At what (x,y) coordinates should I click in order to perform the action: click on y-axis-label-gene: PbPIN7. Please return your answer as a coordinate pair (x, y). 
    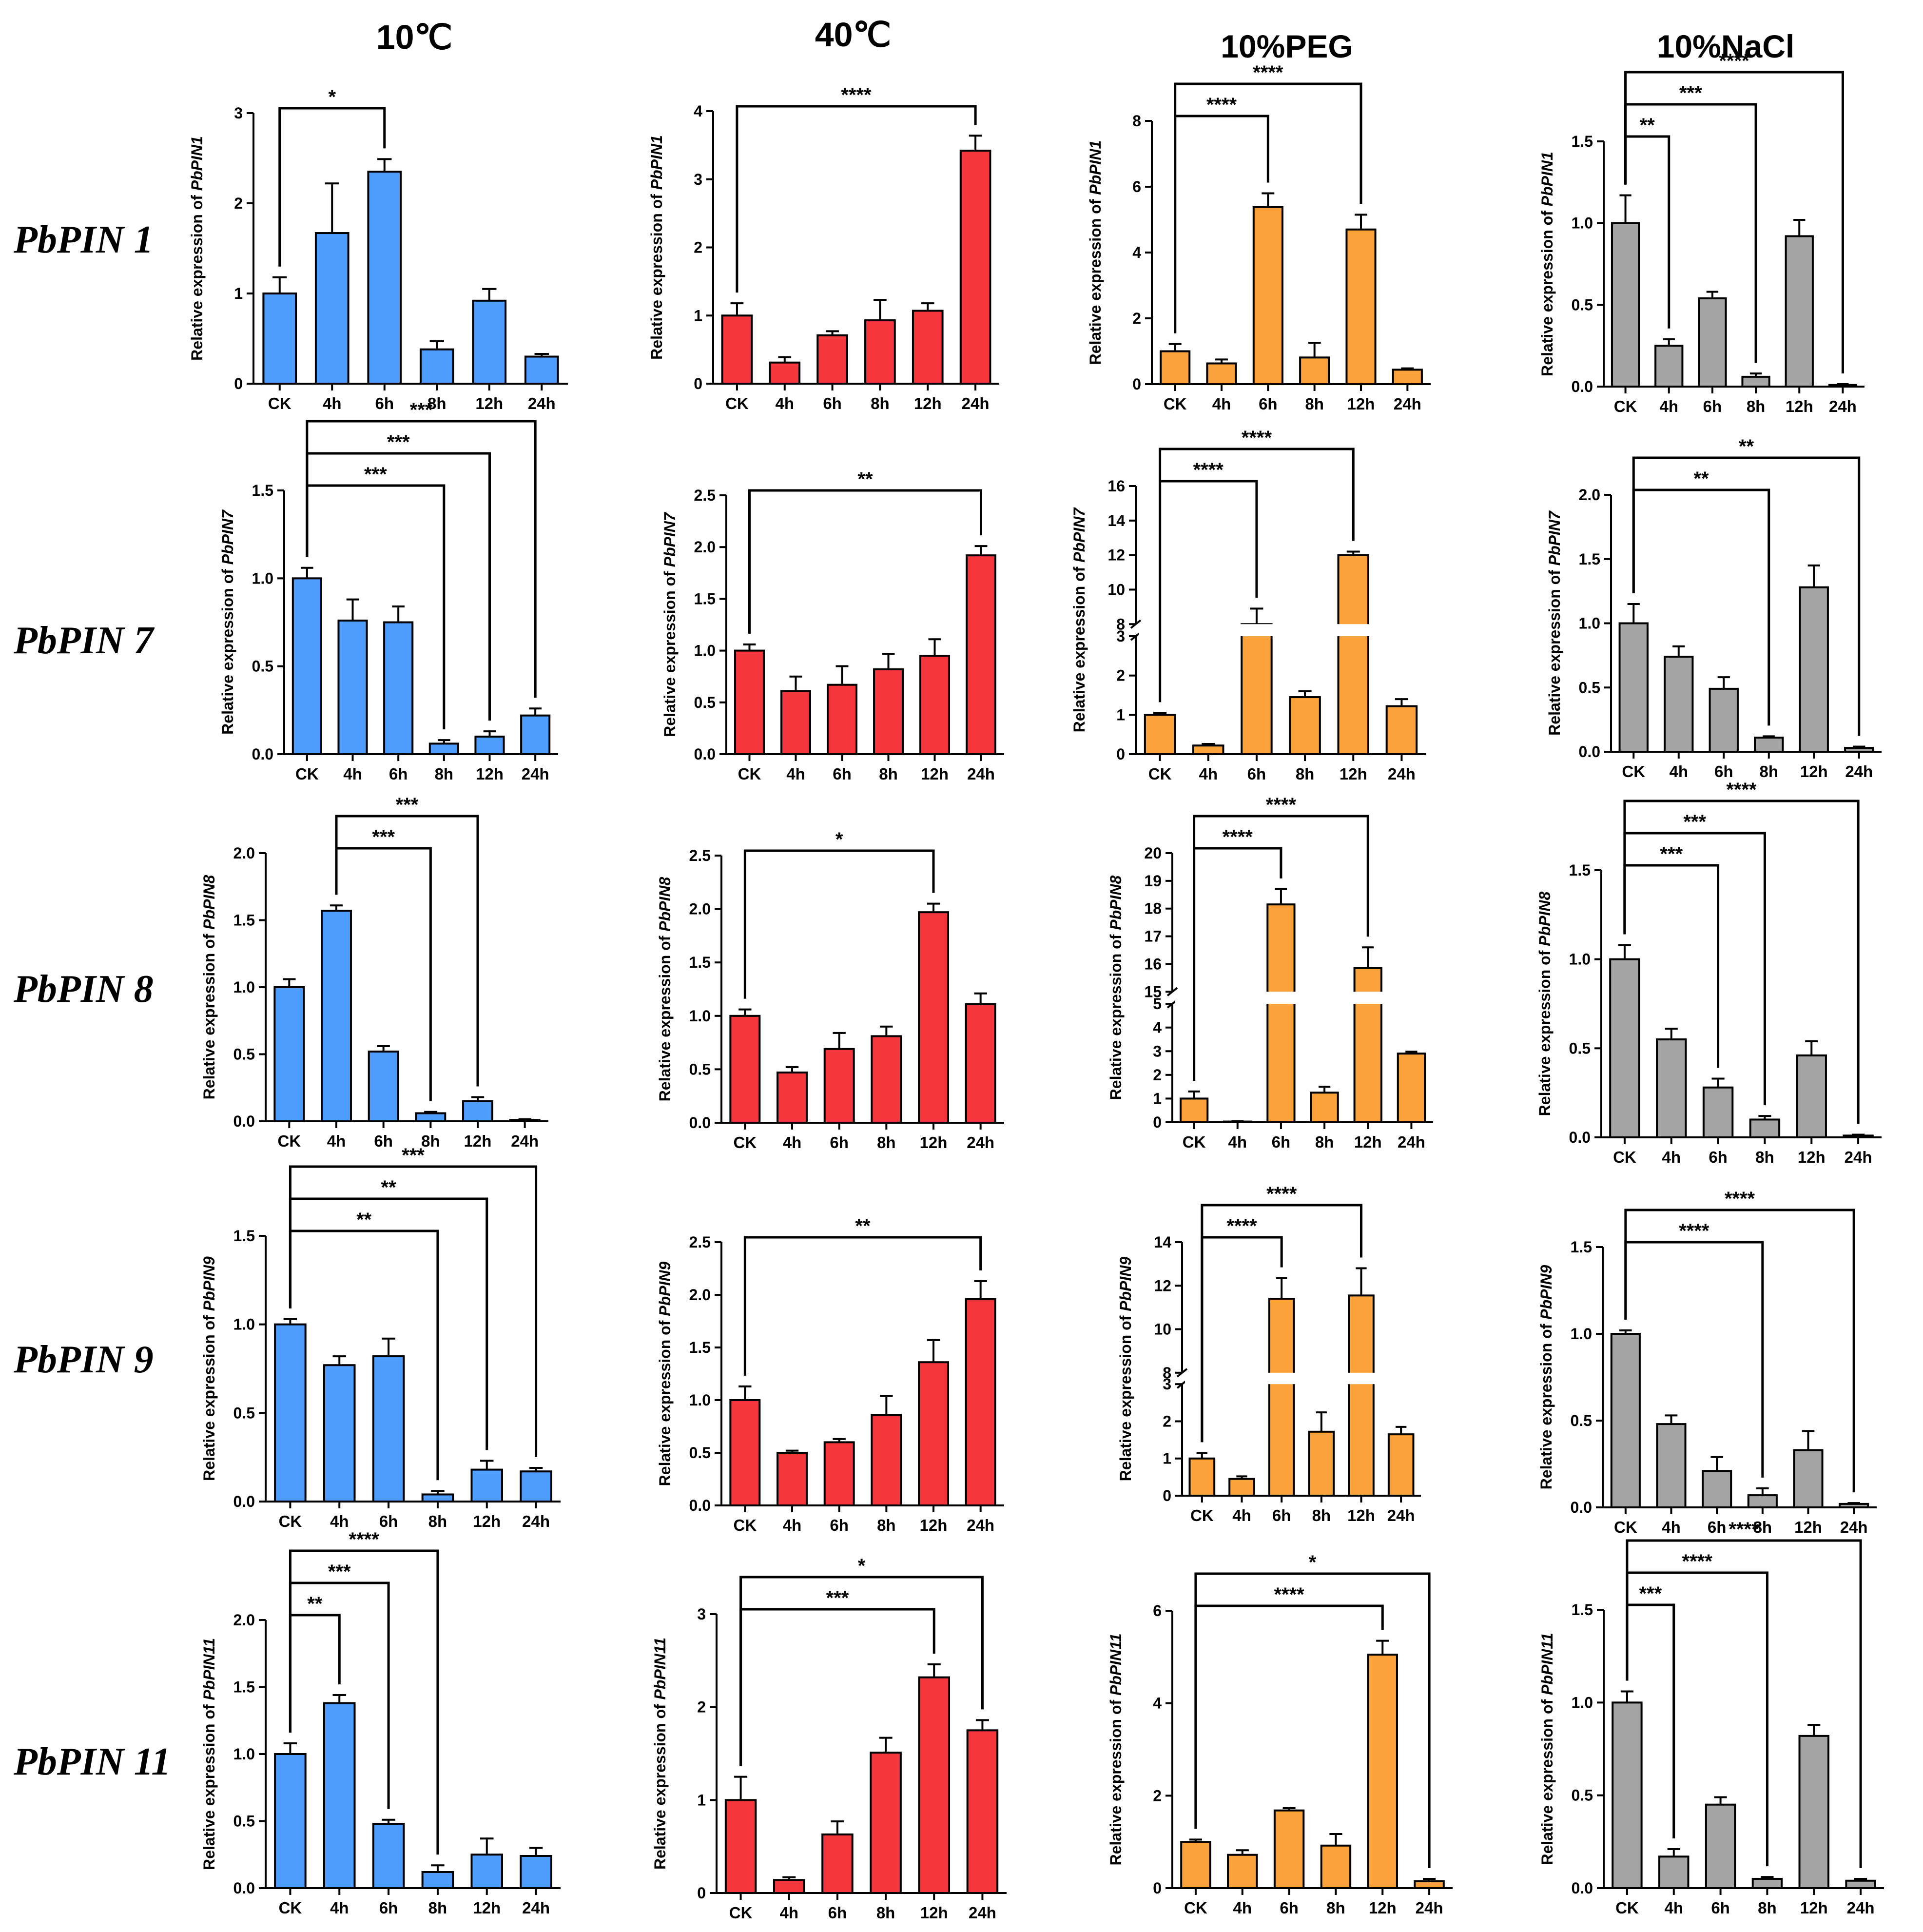
    Looking at the image, I should click on (1555, 538).